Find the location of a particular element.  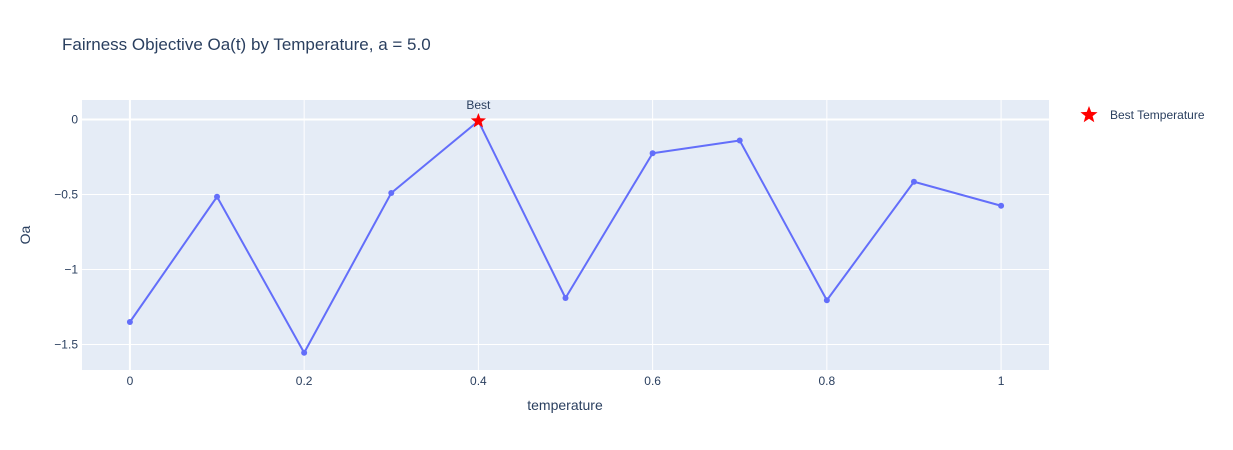

y-axis-title: Oa is located at coordinates (25, 234).